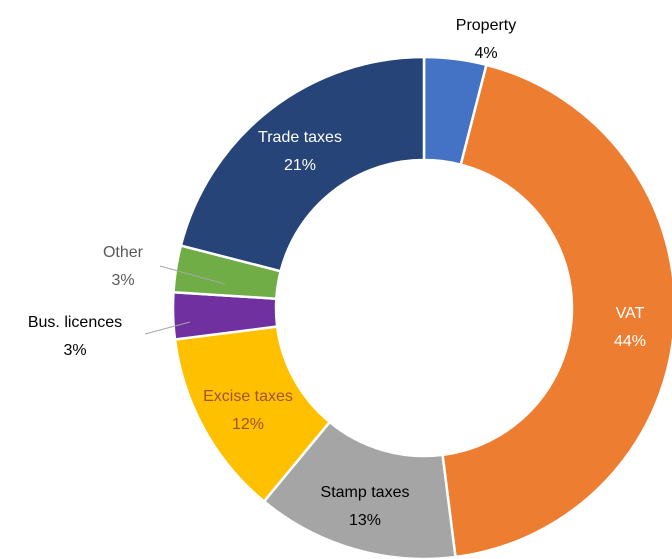  What do you see at coordinates (630, 341) in the screenshot?
I see `slice-value-label: 44%` at bounding box center [630, 341].